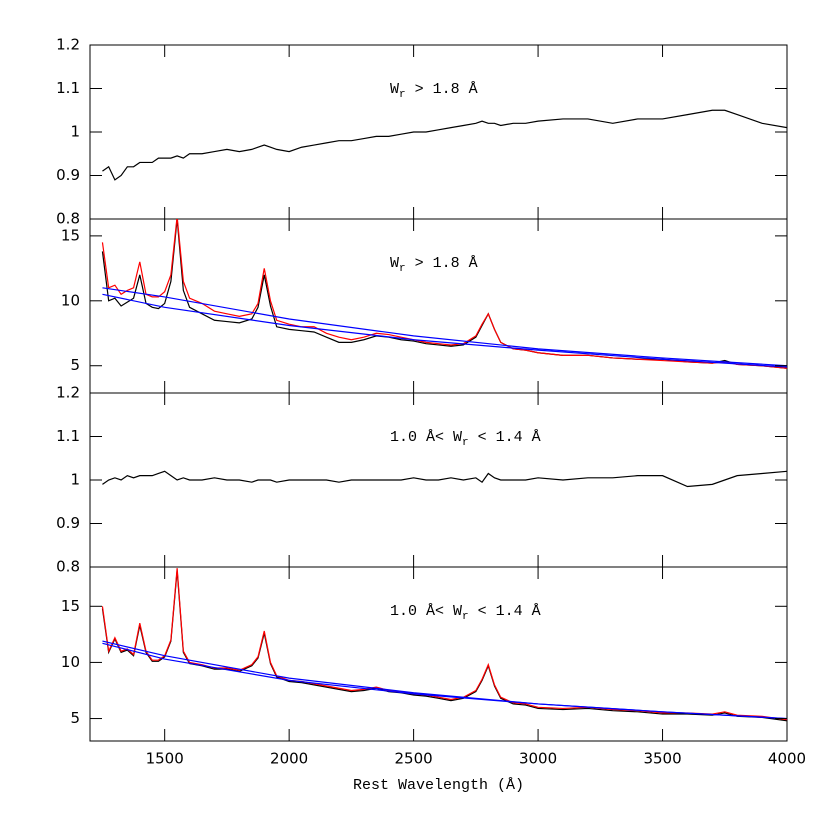 The width and height of the screenshot is (830, 830). I want to click on x-tick-label: 3000, so click(538, 759).